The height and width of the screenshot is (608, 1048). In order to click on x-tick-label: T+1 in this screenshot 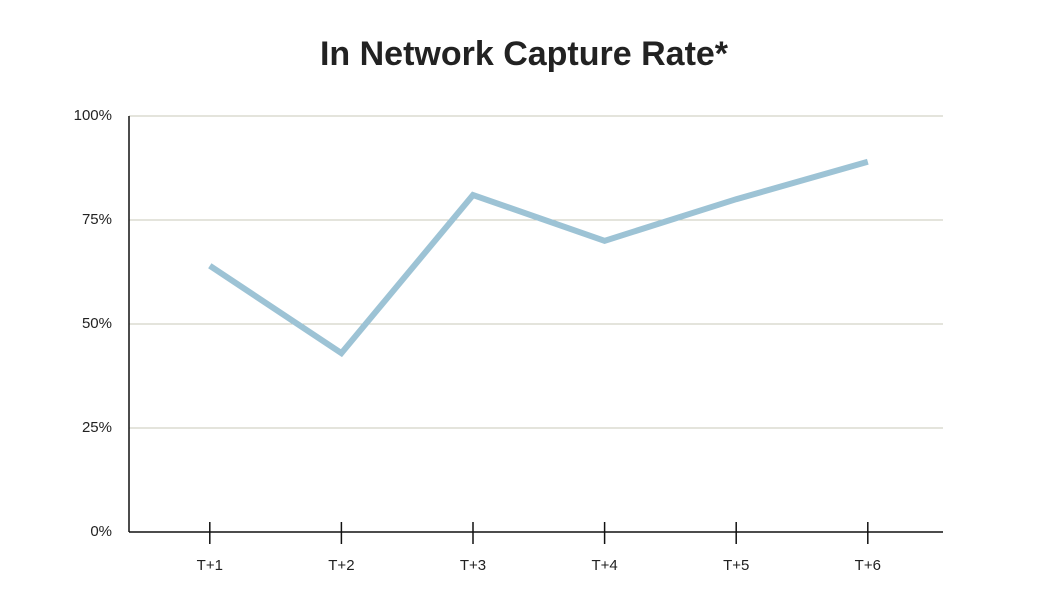, I will do `click(210, 565)`.